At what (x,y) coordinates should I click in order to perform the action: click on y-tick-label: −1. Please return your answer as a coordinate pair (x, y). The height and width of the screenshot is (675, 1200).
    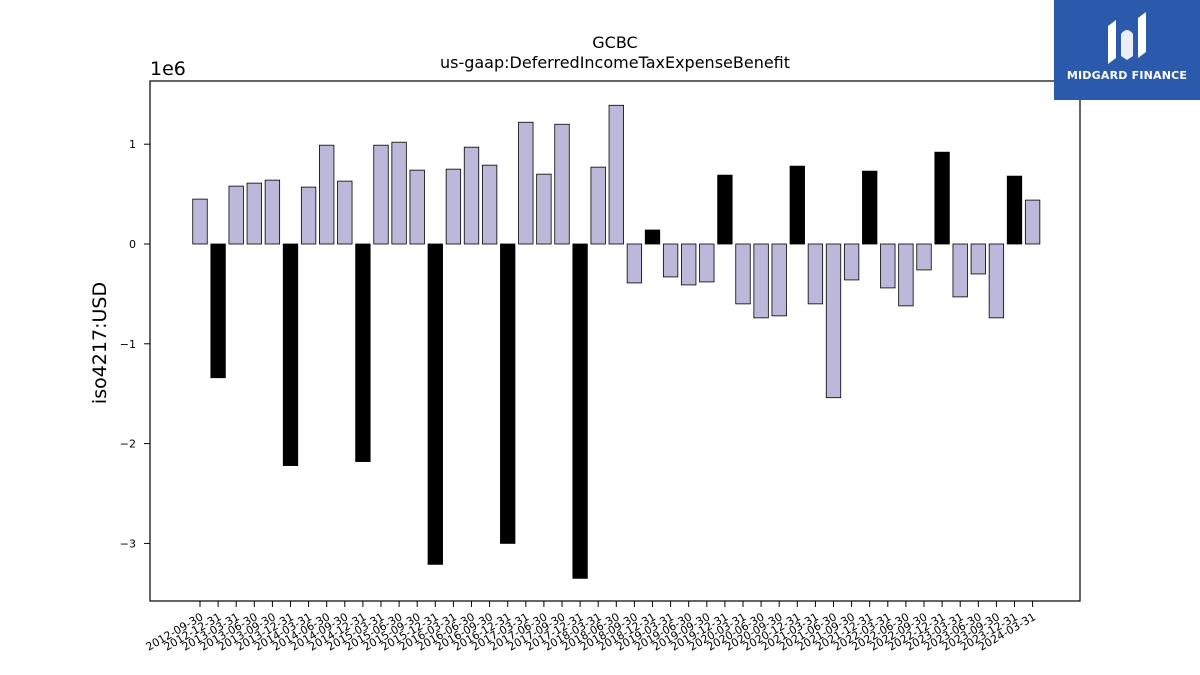
    Looking at the image, I should click on (128, 344).